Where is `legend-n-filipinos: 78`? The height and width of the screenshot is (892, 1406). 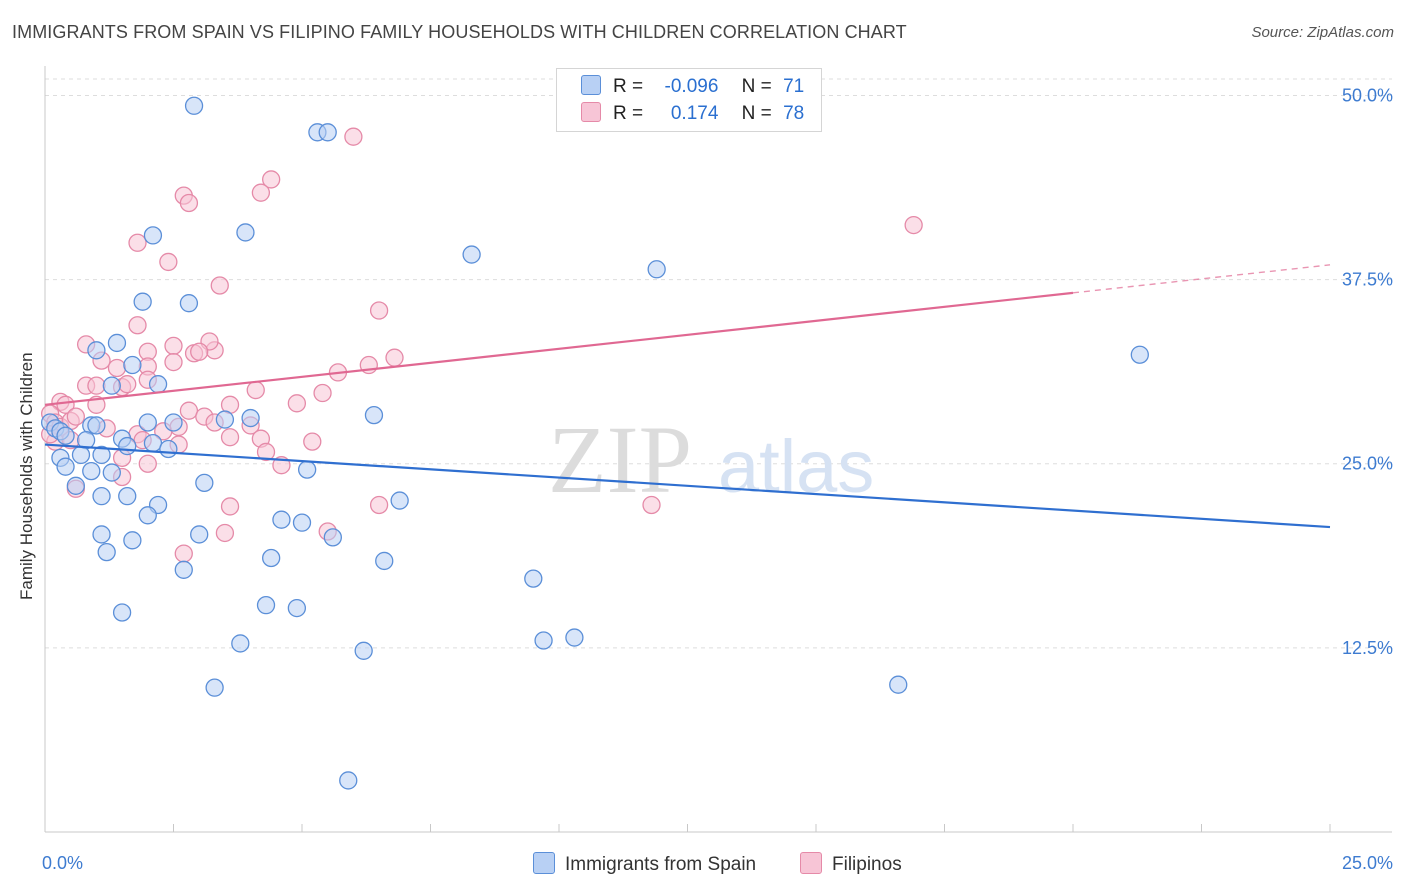 legend-n-filipinos: 78 is located at coordinates (794, 113).